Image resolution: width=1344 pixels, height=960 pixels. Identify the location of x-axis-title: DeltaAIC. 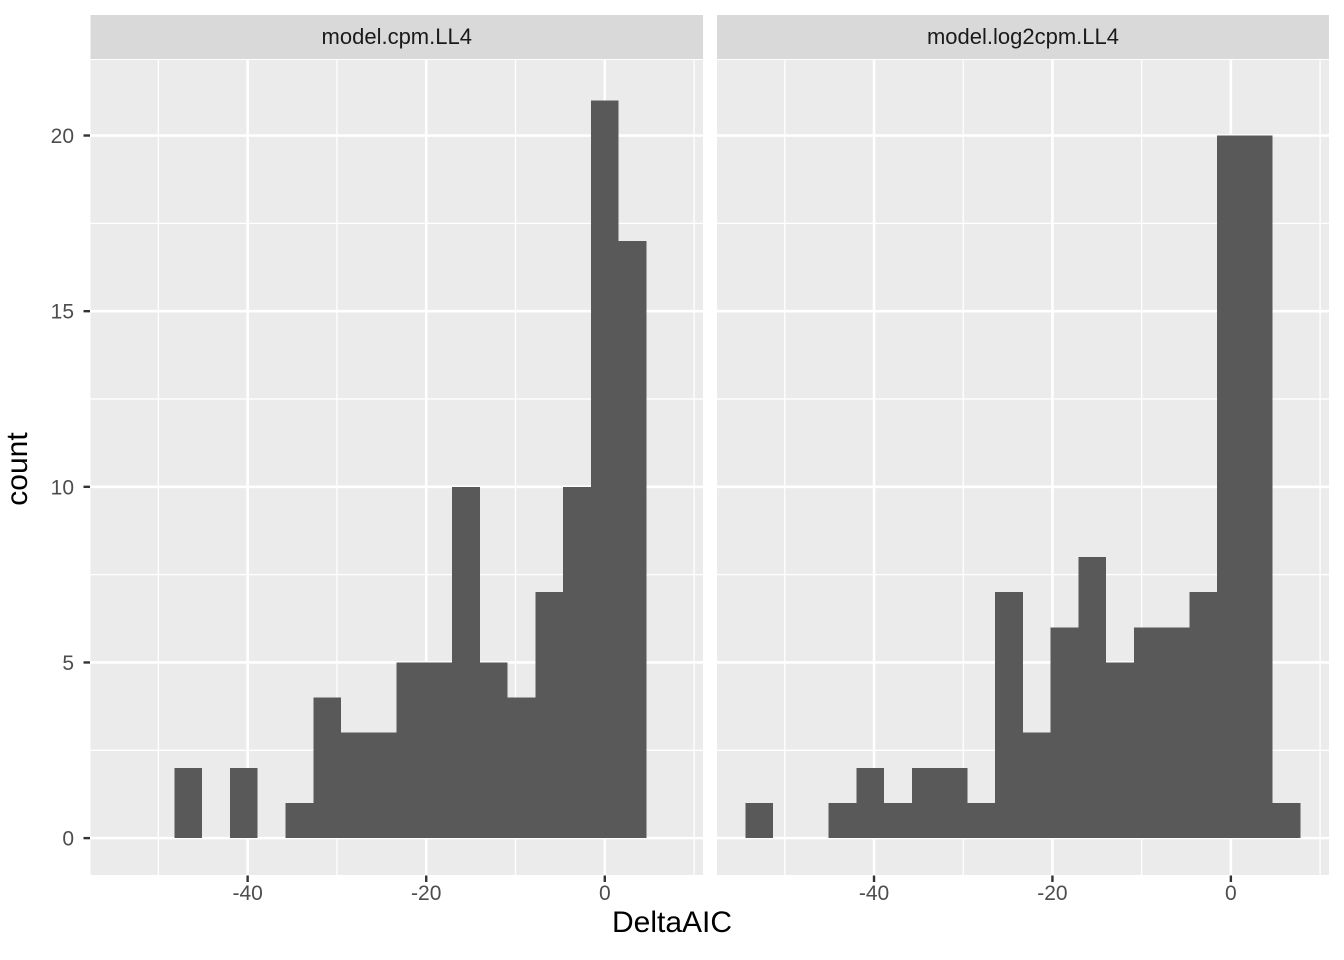
(672, 922).